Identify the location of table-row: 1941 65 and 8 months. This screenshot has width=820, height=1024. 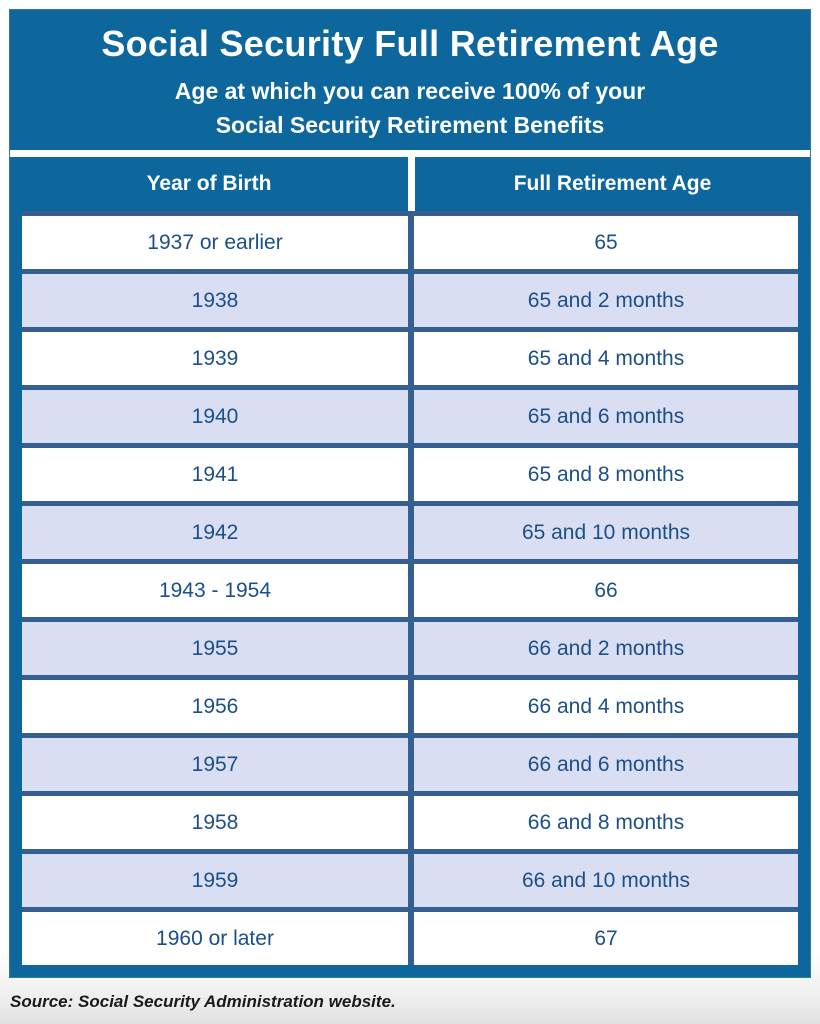
(410, 472).